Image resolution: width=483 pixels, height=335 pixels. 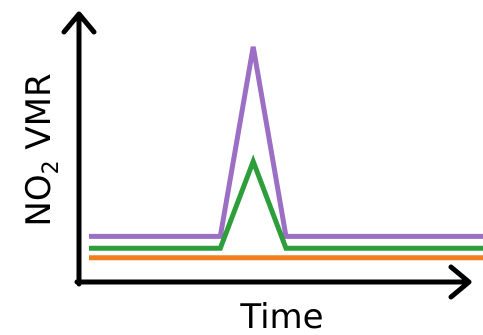 What do you see at coordinates (79, 23) in the screenshot?
I see `y-axis-arrowhead` at bounding box center [79, 23].